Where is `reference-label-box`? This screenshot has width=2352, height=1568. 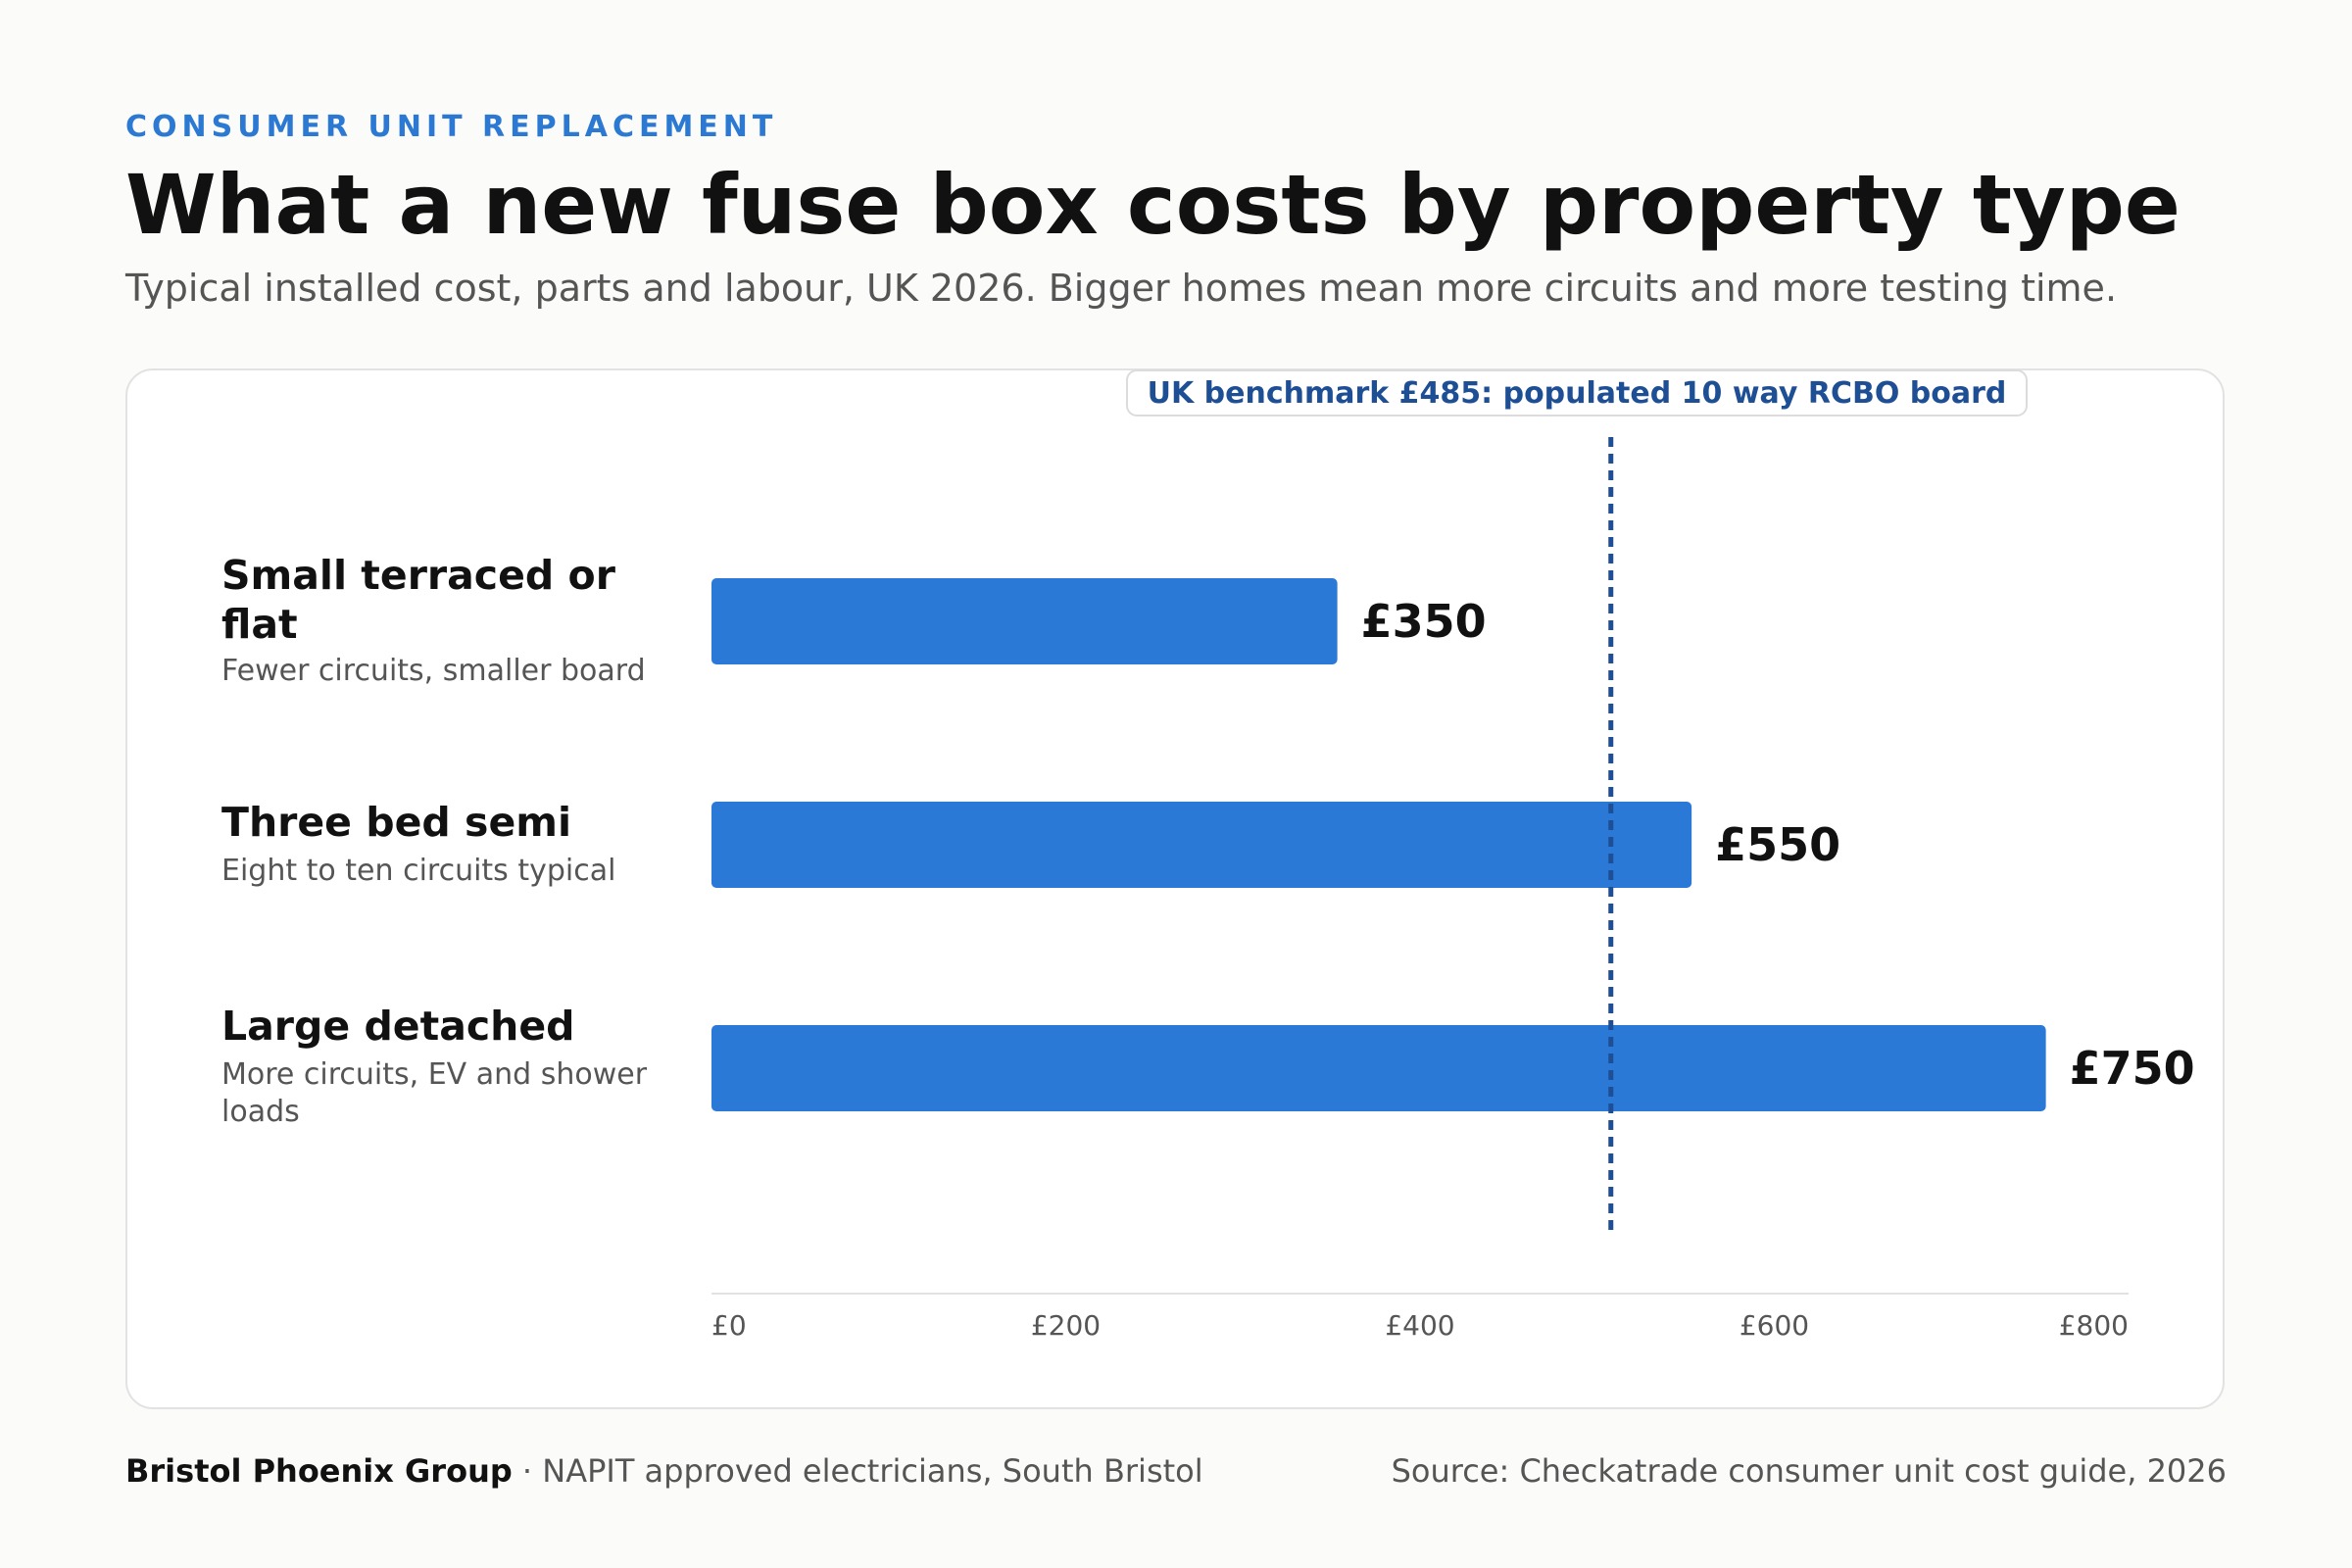 reference-label-box is located at coordinates (1577, 392).